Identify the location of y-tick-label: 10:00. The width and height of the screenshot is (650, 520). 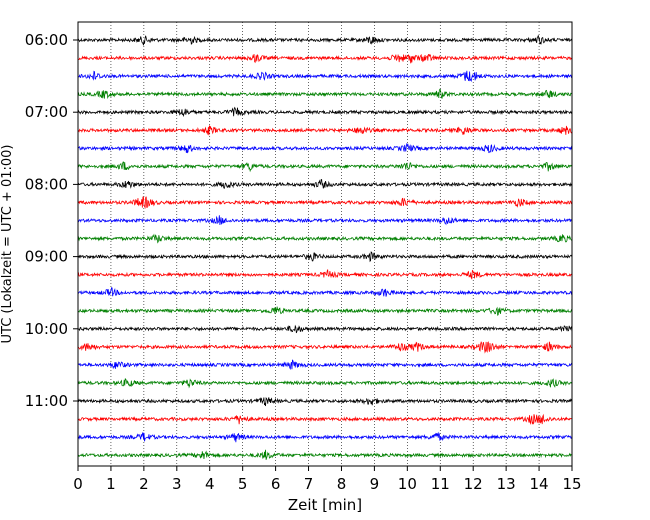
(46, 329).